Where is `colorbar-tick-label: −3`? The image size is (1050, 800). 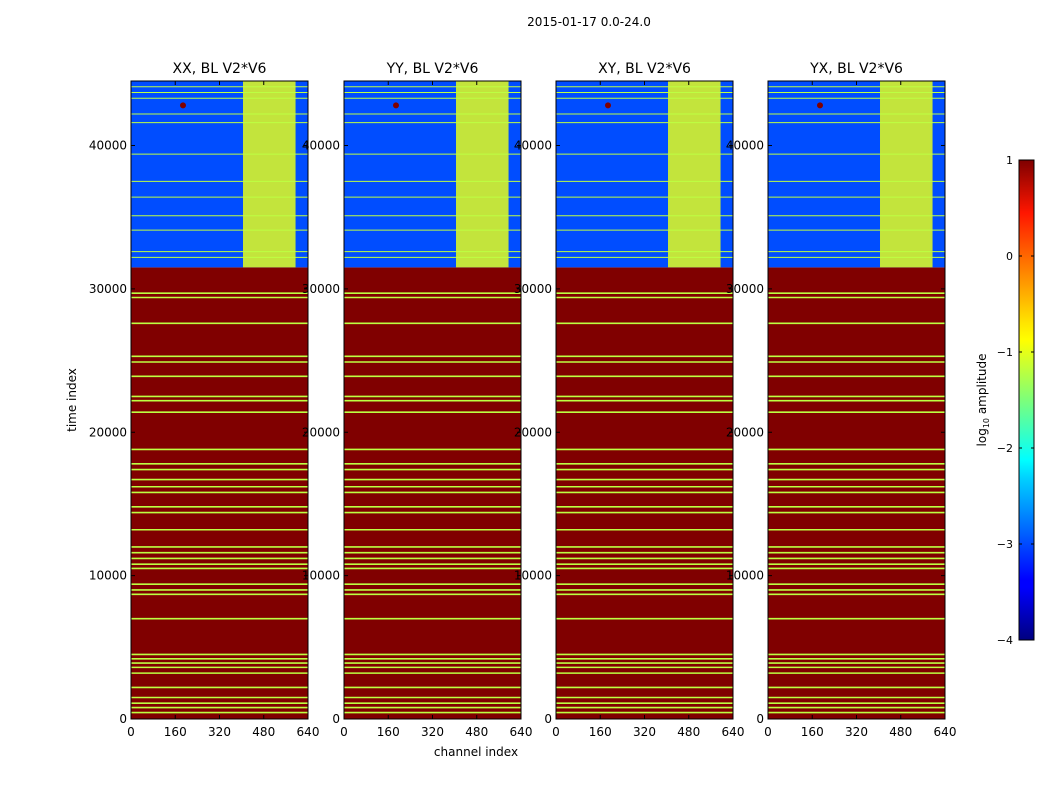 colorbar-tick-label: −3 is located at coordinates (1005, 544).